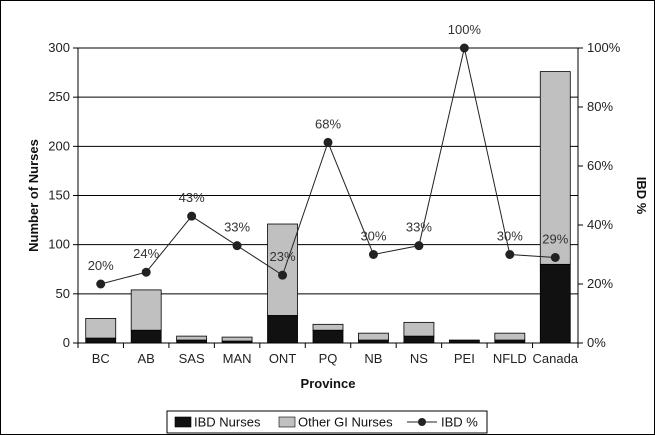  Describe the element at coordinates (555, 238) in the screenshot. I see `ibd-percent-label: 29%` at that location.